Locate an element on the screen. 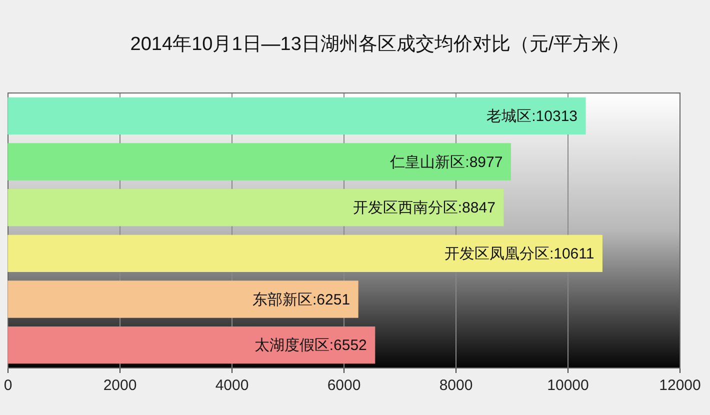 The height and width of the screenshot is (415, 710). data-label: 老城区:10313 is located at coordinates (532, 116).